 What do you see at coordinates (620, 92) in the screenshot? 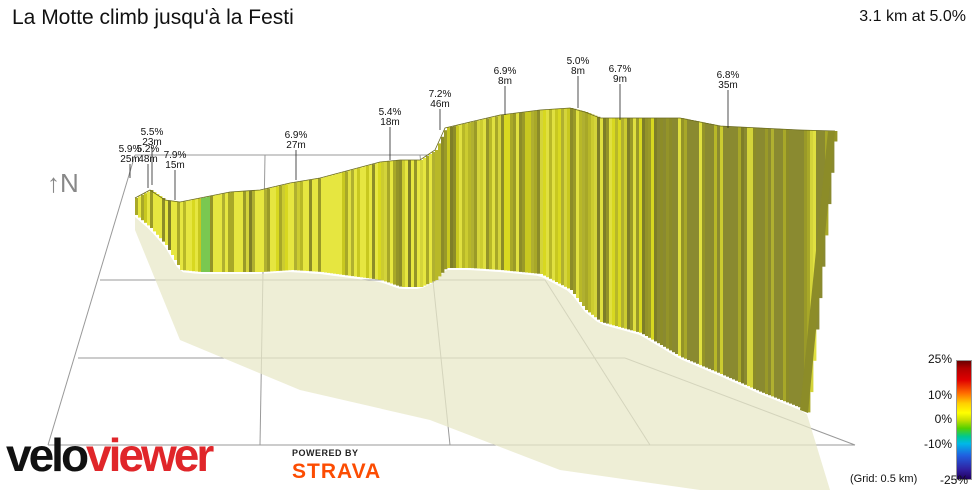
I see `segment-callout: 6.7%9m` at bounding box center [620, 92].